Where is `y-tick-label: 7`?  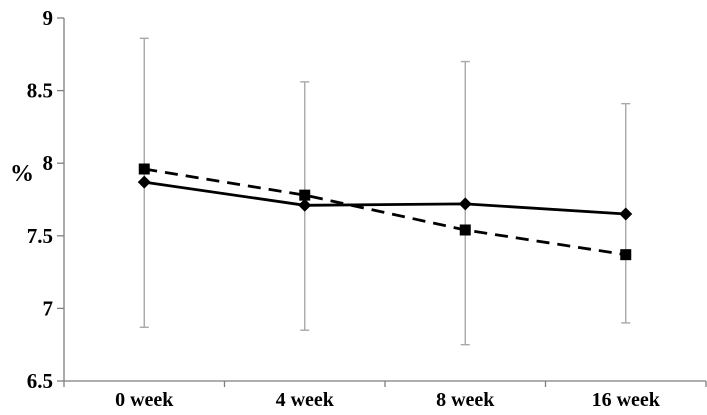
y-tick-label: 7 is located at coordinates (48, 308).